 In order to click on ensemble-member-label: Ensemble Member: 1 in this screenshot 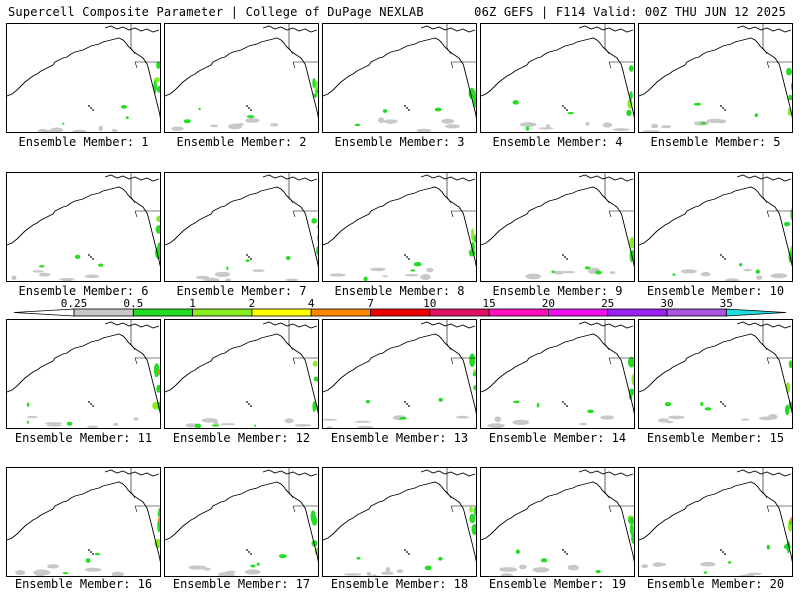, I will do `click(83, 142)`.